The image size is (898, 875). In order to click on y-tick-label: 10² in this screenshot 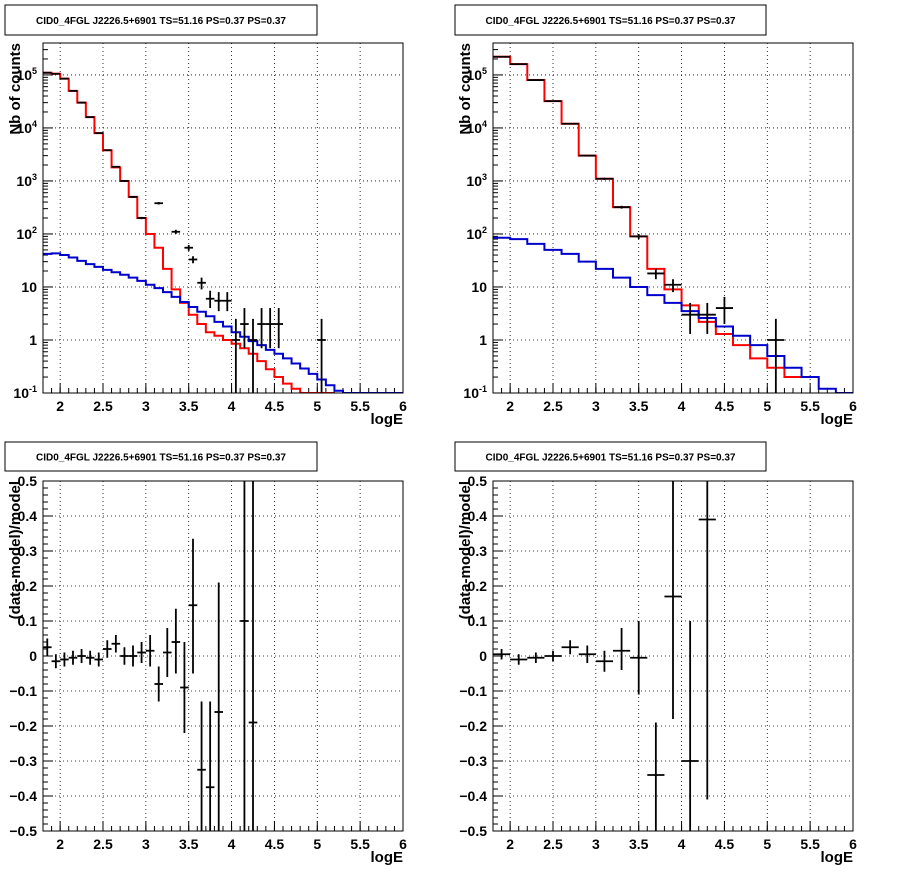, I will do `click(476, 233)`.